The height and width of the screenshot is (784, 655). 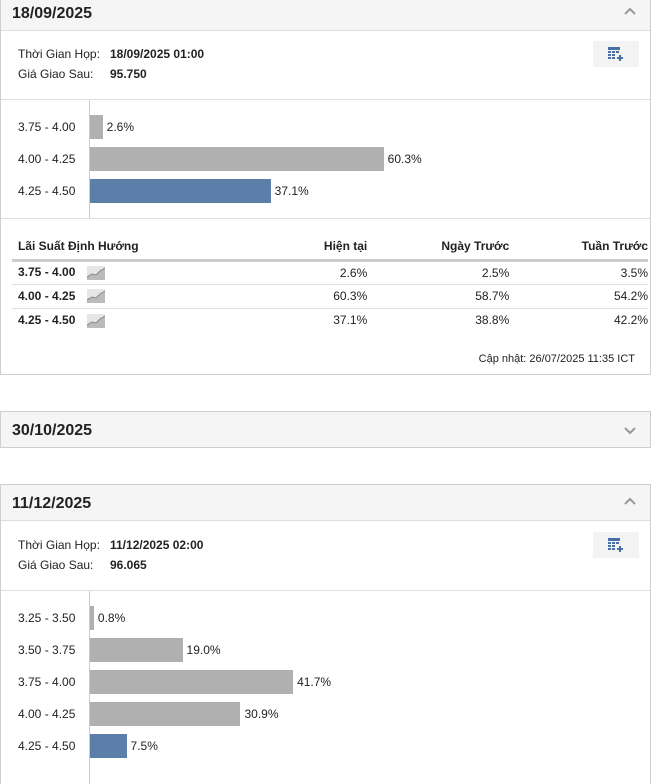 I want to click on prob-cell: 54.2%, so click(x=578, y=296).